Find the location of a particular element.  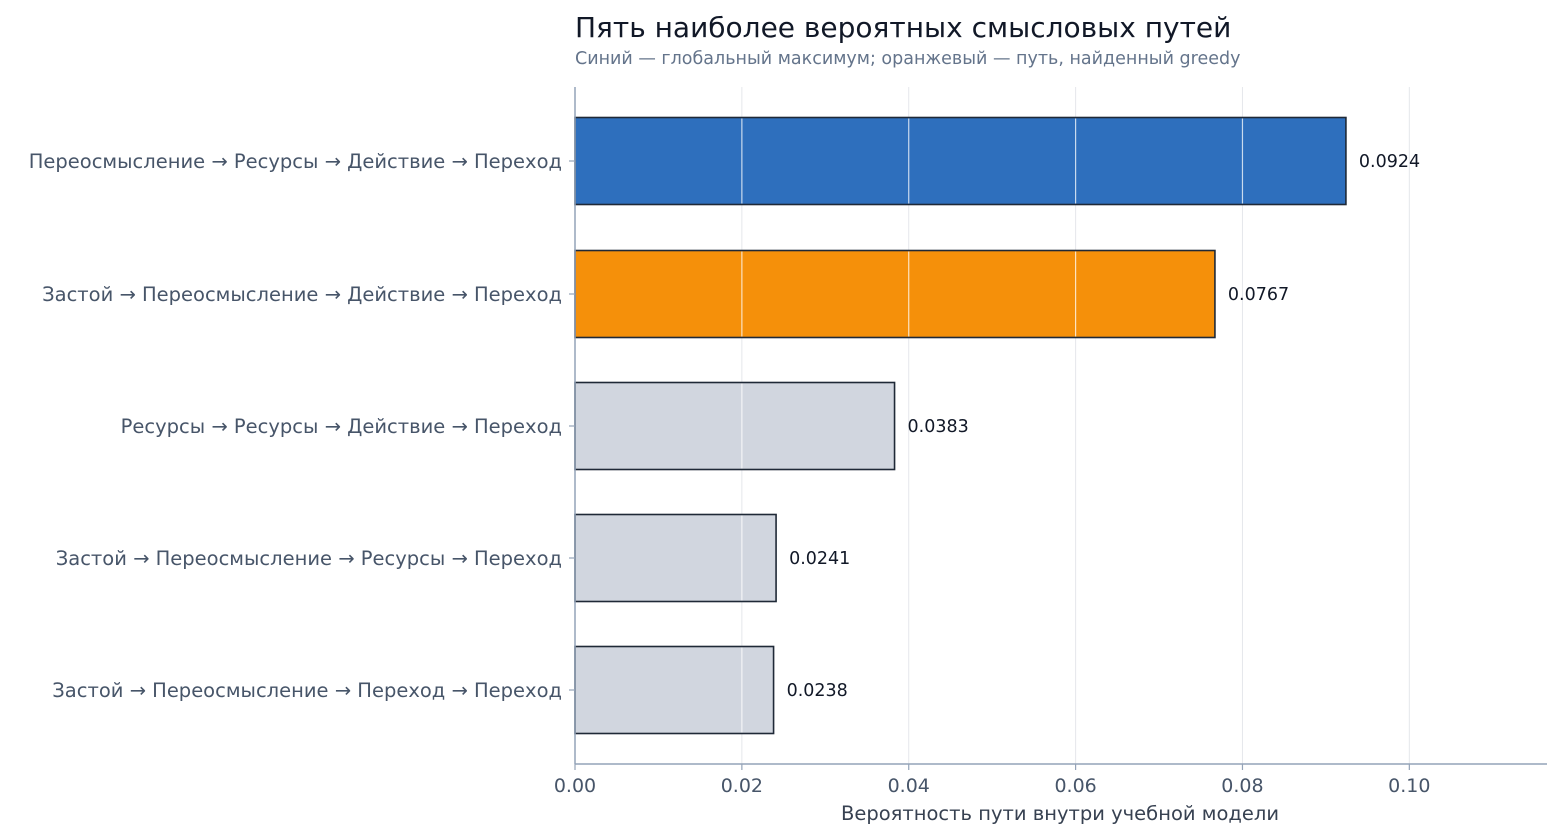

chart-title: Пять наиболее вероятных смысловых путей is located at coordinates (903, 27).